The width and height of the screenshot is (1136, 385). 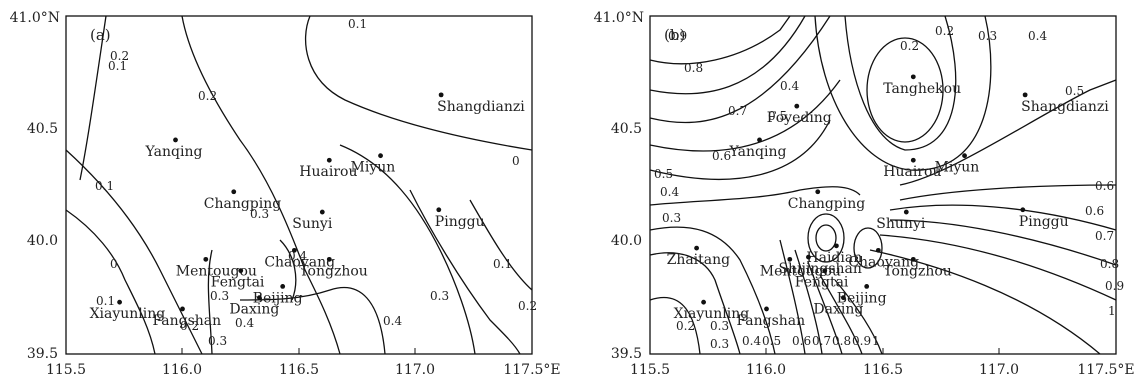 What do you see at coordinates (35, 186) in the screenshot?
I see `y-axis-a: 39.5 40.0 40.5 41.0°N` at bounding box center [35, 186].